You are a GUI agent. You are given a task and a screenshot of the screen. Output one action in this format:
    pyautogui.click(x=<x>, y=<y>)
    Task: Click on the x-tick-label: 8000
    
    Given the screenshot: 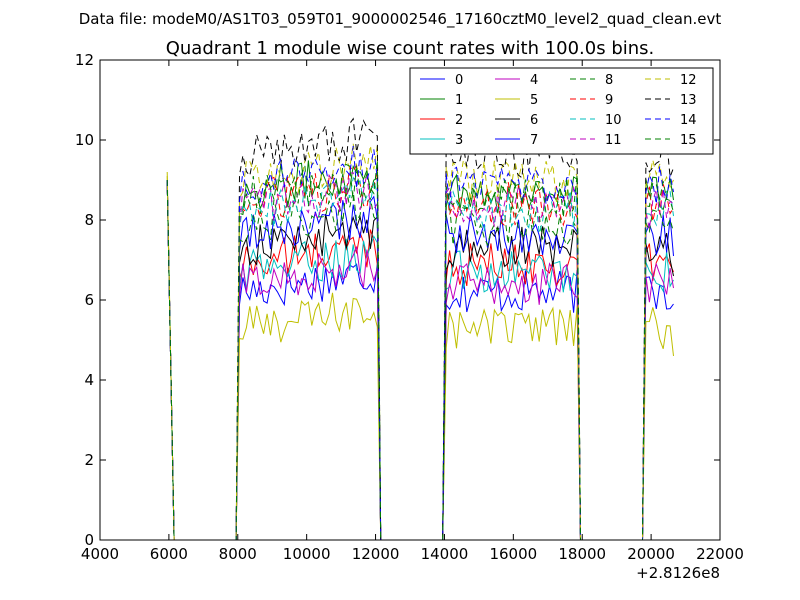 What is the action you would take?
    pyautogui.click(x=238, y=554)
    